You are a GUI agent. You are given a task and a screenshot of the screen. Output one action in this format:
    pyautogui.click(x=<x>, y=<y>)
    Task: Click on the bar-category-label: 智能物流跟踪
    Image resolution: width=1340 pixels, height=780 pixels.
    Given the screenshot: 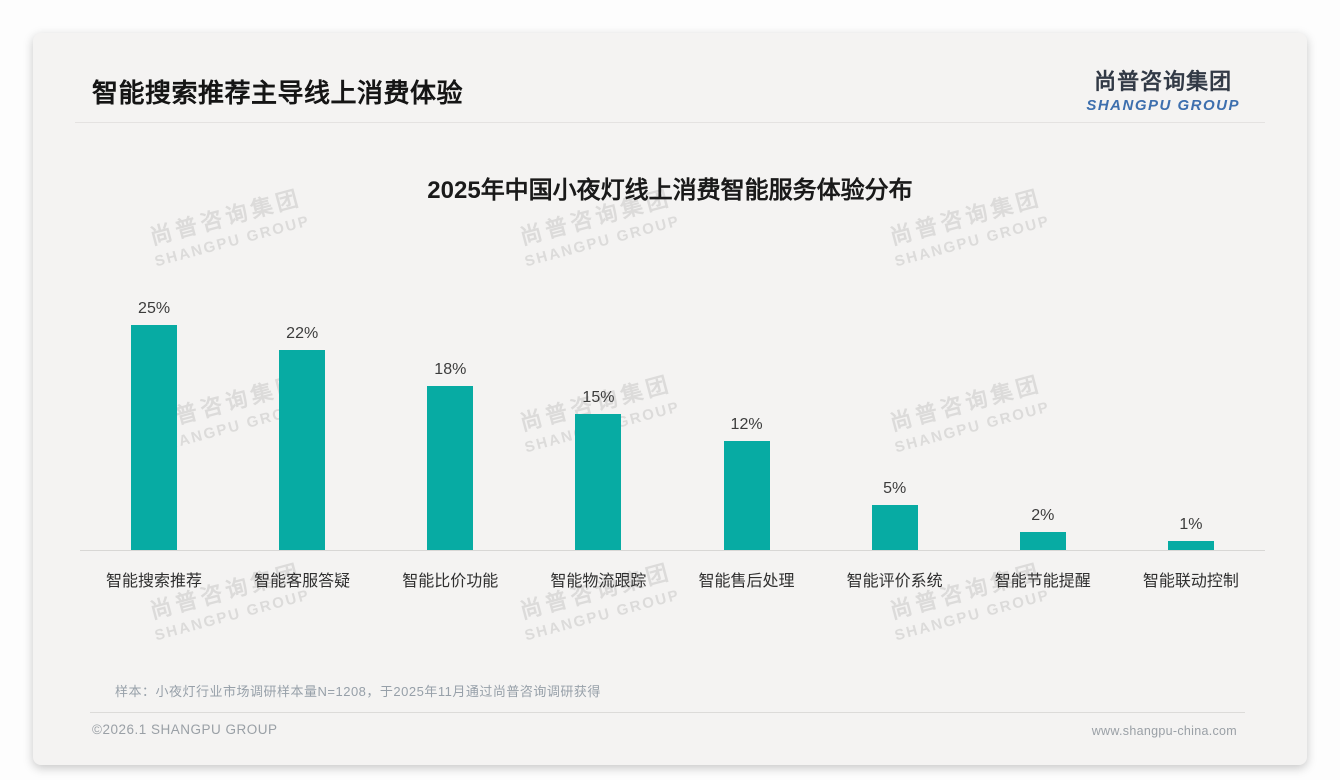 What is the action you would take?
    pyautogui.click(x=598, y=581)
    